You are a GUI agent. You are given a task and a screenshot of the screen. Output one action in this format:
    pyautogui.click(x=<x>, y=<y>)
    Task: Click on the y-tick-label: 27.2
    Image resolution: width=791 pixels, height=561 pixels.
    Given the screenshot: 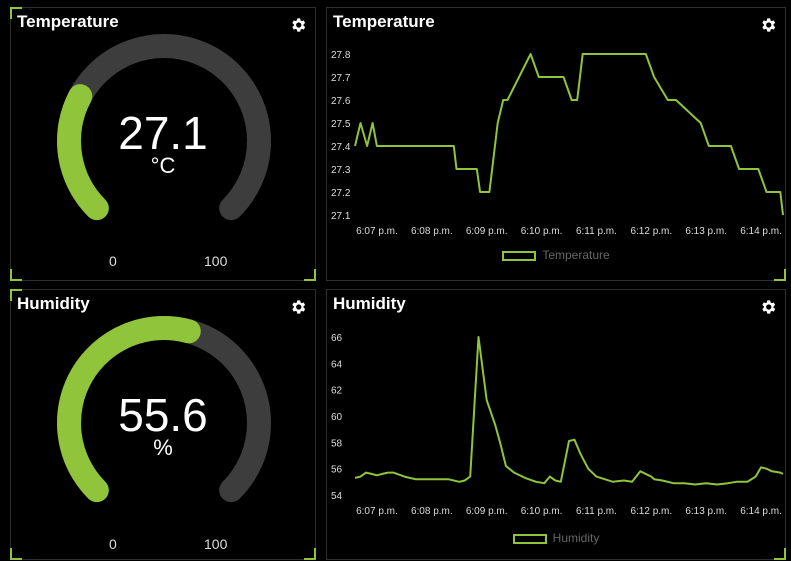 What is the action you would take?
    pyautogui.click(x=341, y=193)
    